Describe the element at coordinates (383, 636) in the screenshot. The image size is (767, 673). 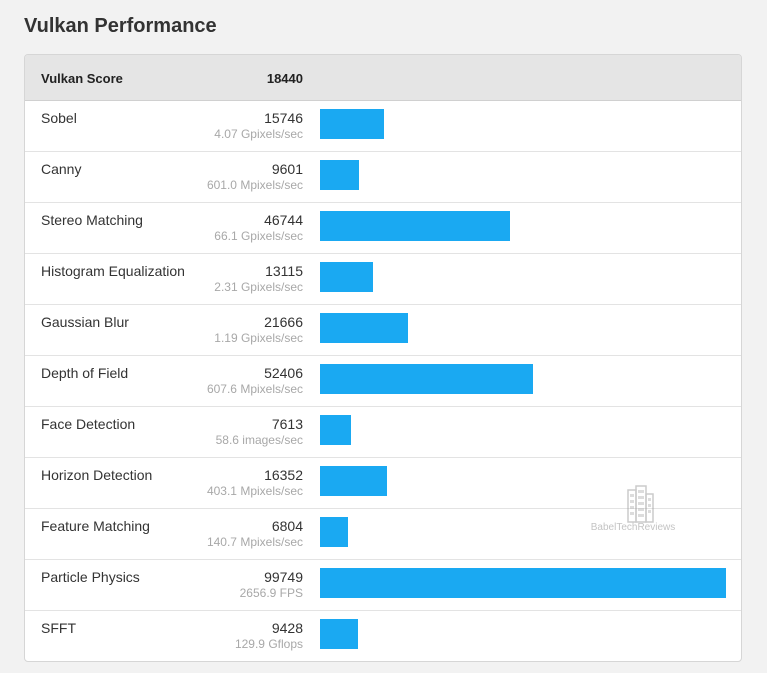
I see `benchmark-row: SFFT 9428 129.9 Gflops` at that location.